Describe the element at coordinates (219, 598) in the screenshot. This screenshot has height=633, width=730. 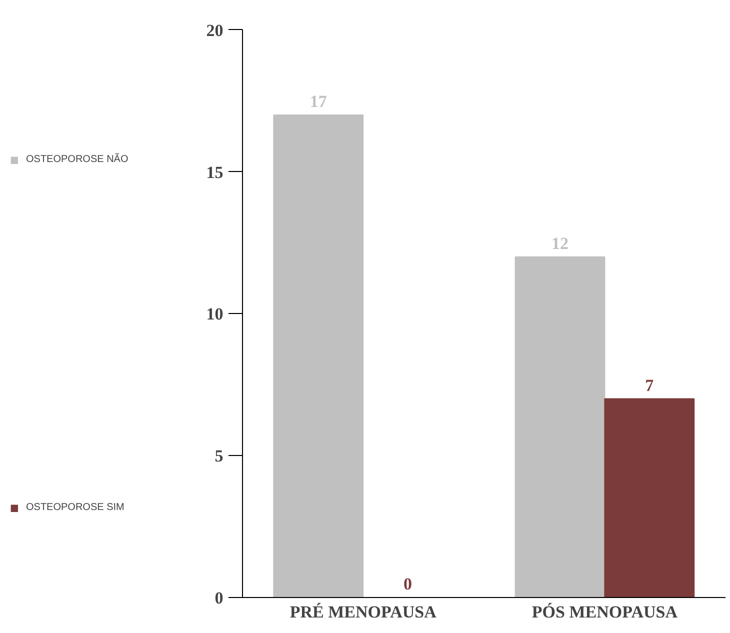
I see `y-tick-label: 0` at that location.